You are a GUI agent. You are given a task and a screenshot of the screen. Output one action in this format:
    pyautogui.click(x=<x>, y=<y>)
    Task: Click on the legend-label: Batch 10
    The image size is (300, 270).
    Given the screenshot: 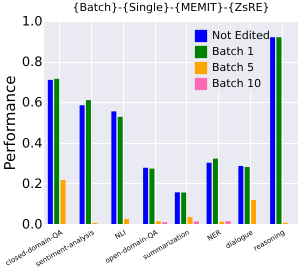 What is the action you would take?
    pyautogui.click(x=237, y=83)
    